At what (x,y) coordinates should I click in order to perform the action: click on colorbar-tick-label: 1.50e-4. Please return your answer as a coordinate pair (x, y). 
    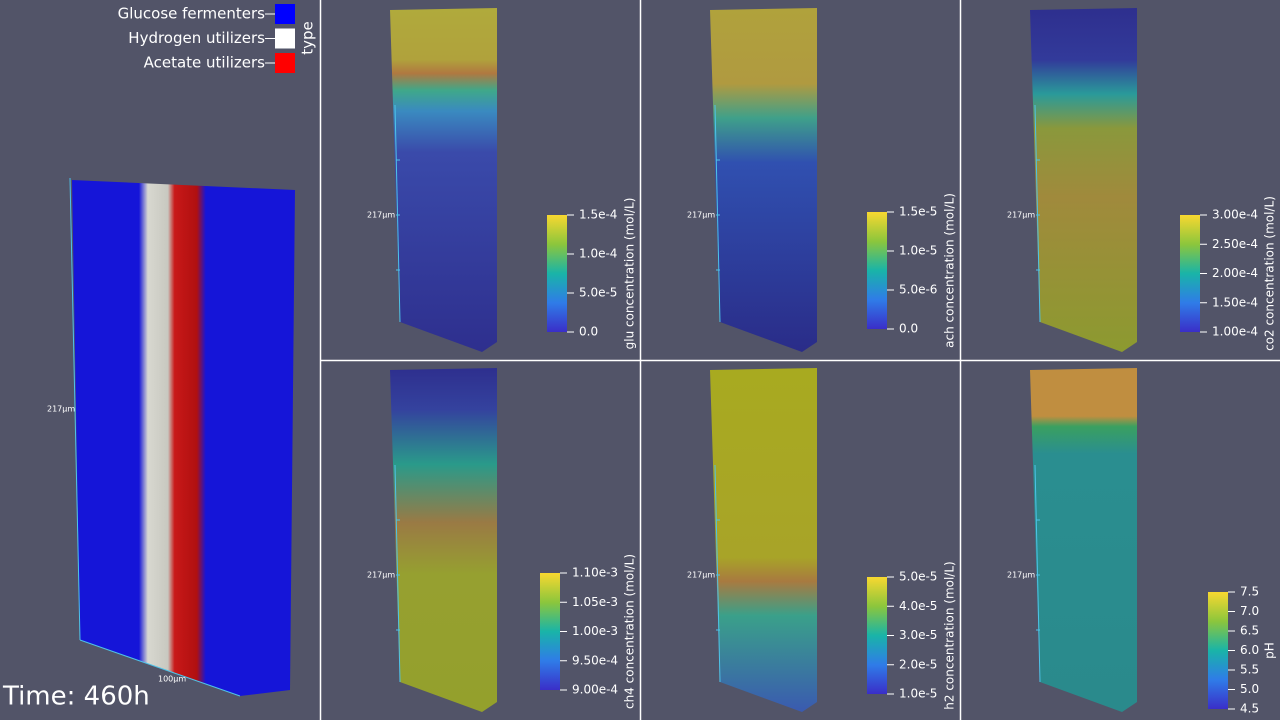
    Looking at the image, I should click on (1235, 302).